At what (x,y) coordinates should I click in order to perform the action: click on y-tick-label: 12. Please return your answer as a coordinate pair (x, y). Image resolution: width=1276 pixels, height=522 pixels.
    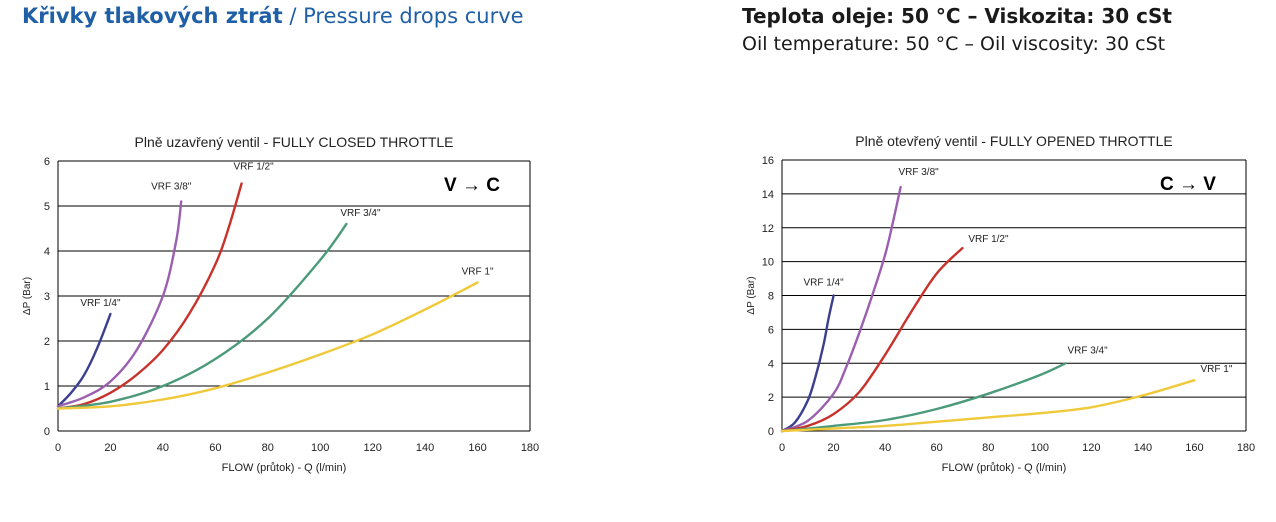
    Looking at the image, I should click on (768, 229).